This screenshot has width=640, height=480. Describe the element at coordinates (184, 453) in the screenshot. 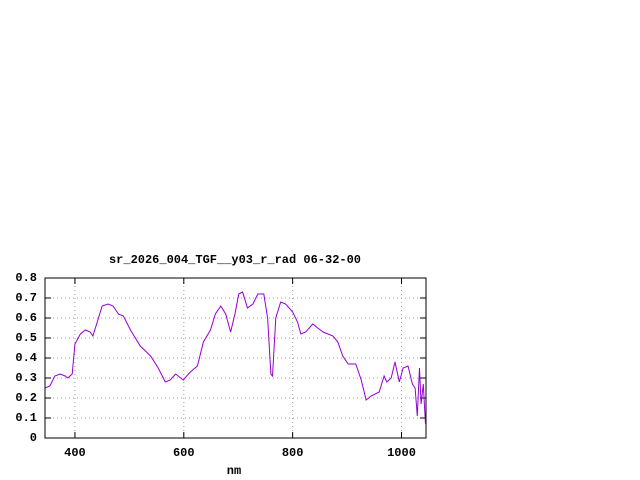

I see `x-tick-label: 600` at that location.